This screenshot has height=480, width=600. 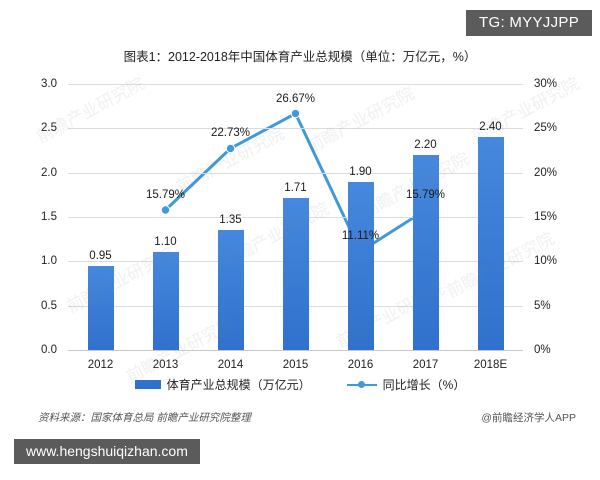 I want to click on line-value-label: 26.67%, so click(x=295, y=98).